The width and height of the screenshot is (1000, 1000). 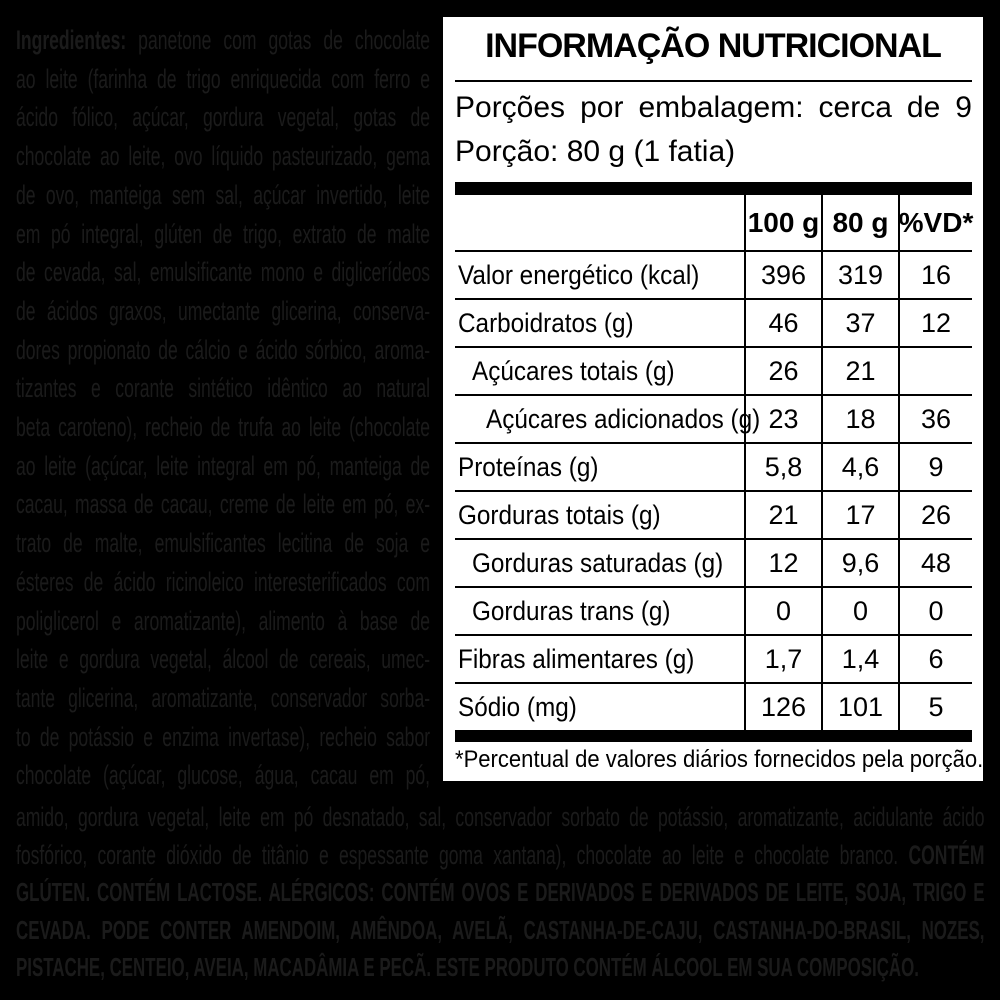 I want to click on nutrient-label-text: Gorduras saturadas (g), so click(x=598, y=562).